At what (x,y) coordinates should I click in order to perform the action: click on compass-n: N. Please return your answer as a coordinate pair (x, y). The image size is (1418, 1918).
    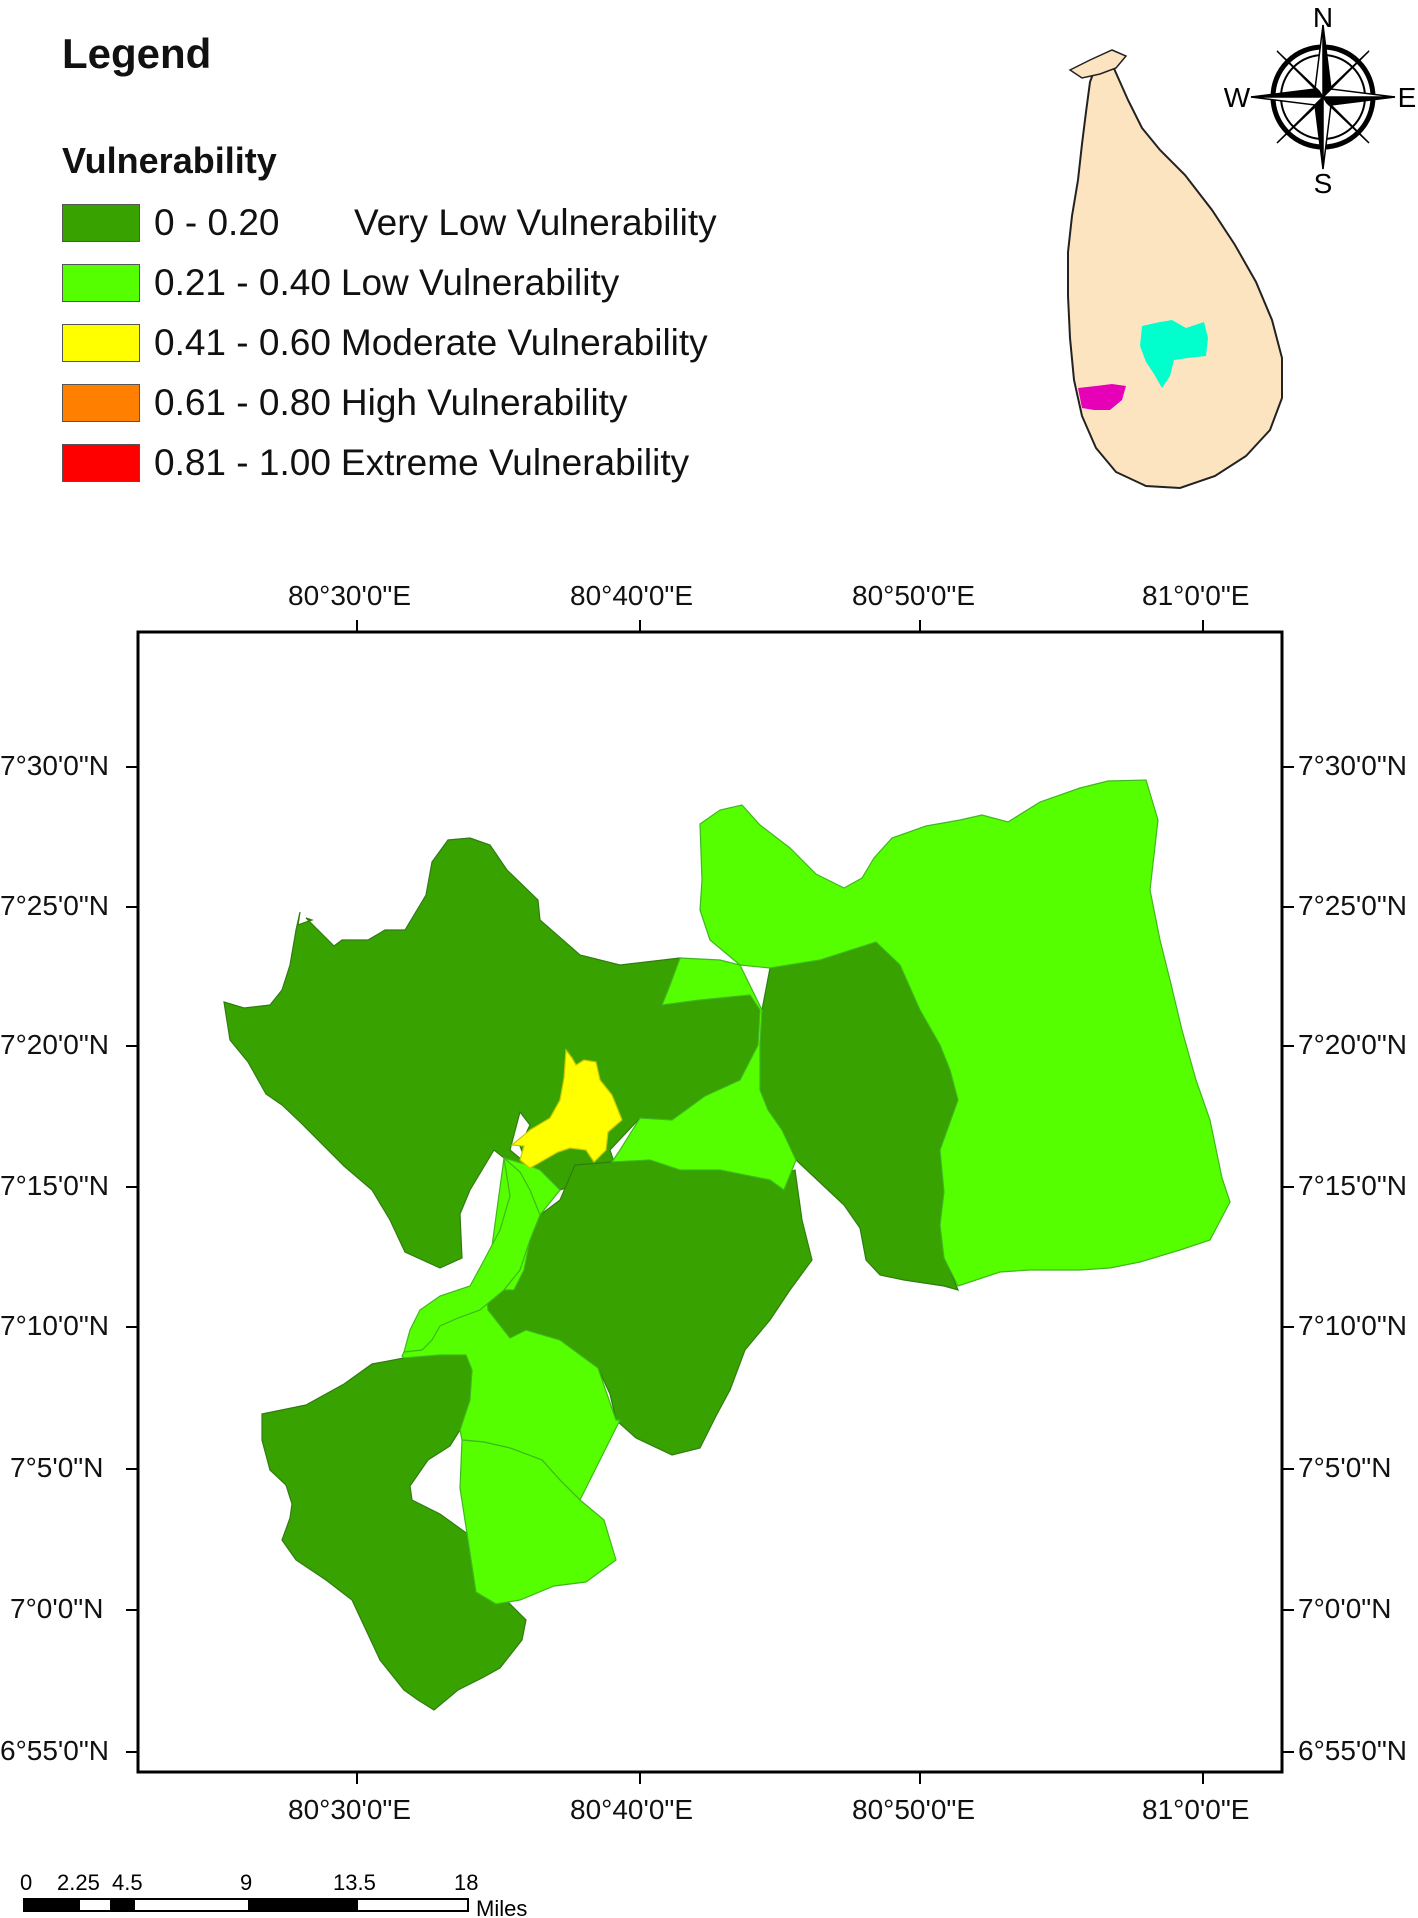
    Looking at the image, I should click on (1323, 19).